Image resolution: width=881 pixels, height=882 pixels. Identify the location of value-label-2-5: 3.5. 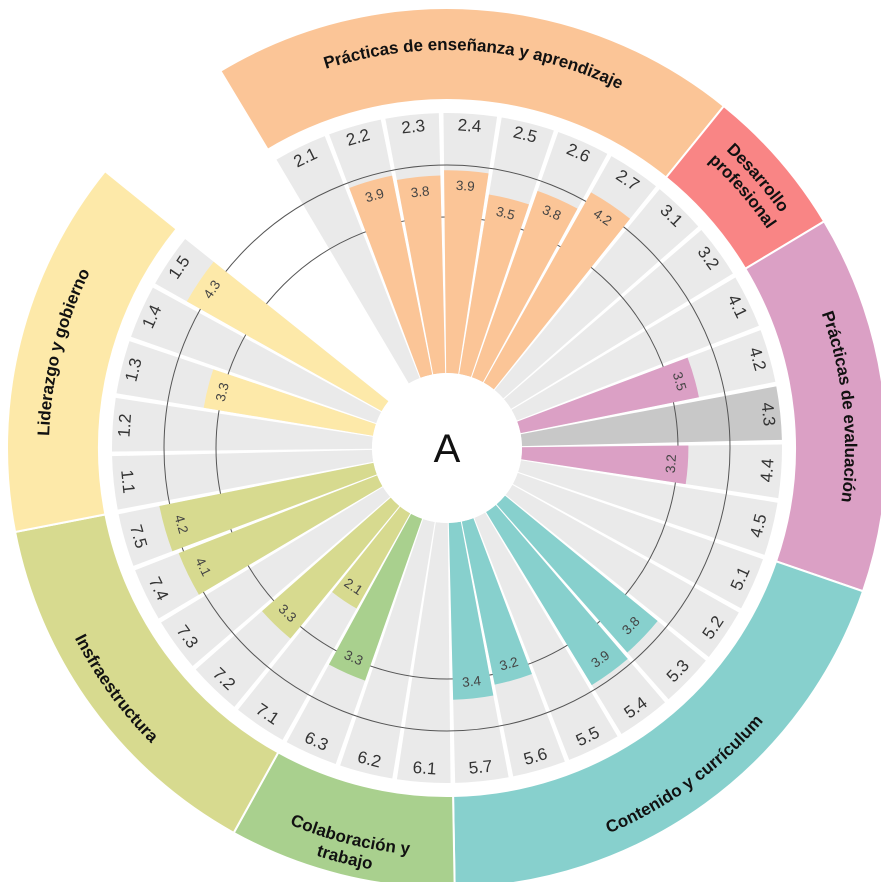
(506, 213).